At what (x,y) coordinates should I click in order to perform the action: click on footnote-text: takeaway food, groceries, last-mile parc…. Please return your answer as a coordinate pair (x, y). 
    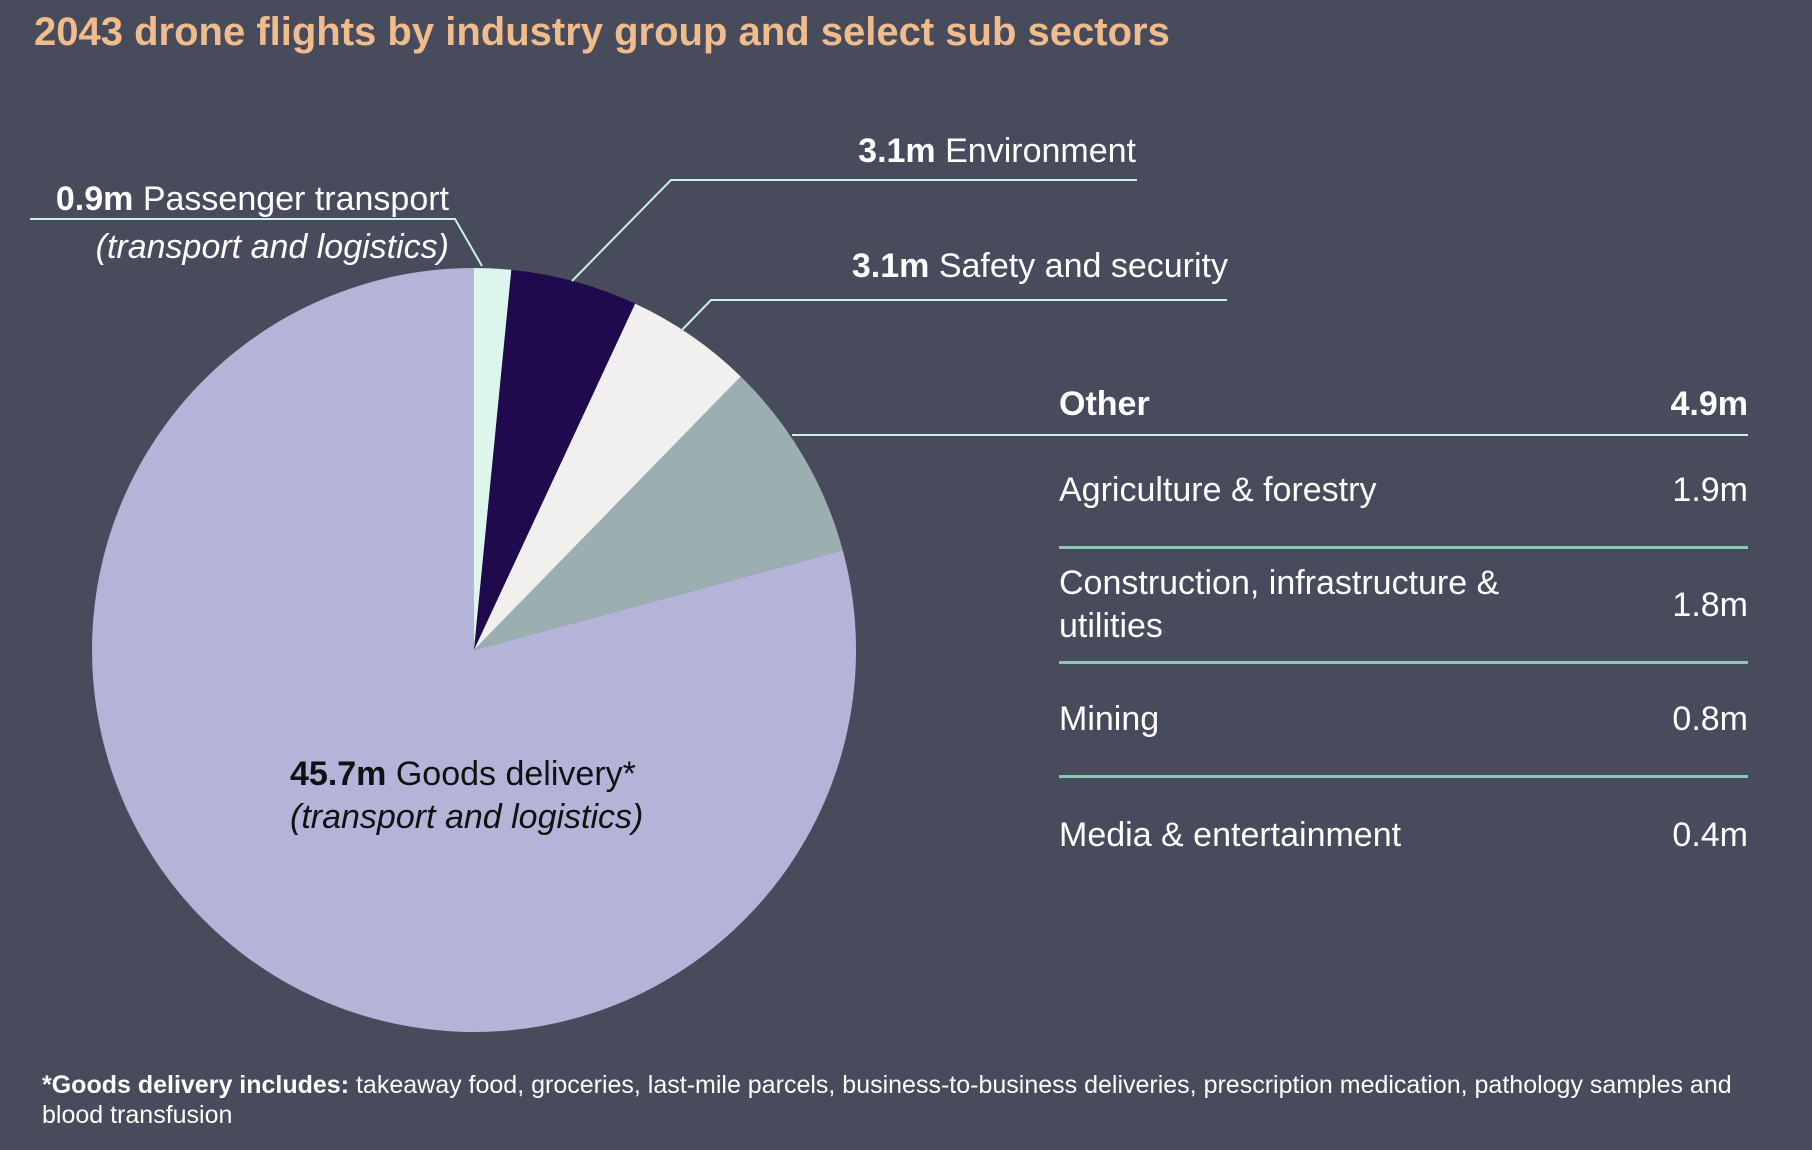
    Looking at the image, I should click on (887, 1100).